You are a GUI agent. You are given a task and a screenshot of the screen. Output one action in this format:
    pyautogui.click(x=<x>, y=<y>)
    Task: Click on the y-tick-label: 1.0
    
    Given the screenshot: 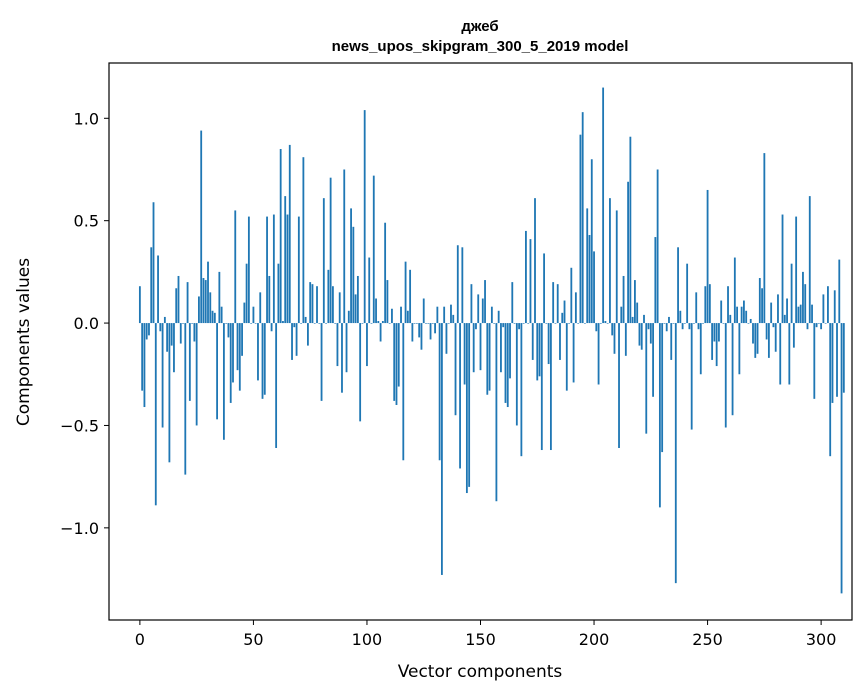 What is the action you would take?
    pyautogui.click(x=86, y=118)
    